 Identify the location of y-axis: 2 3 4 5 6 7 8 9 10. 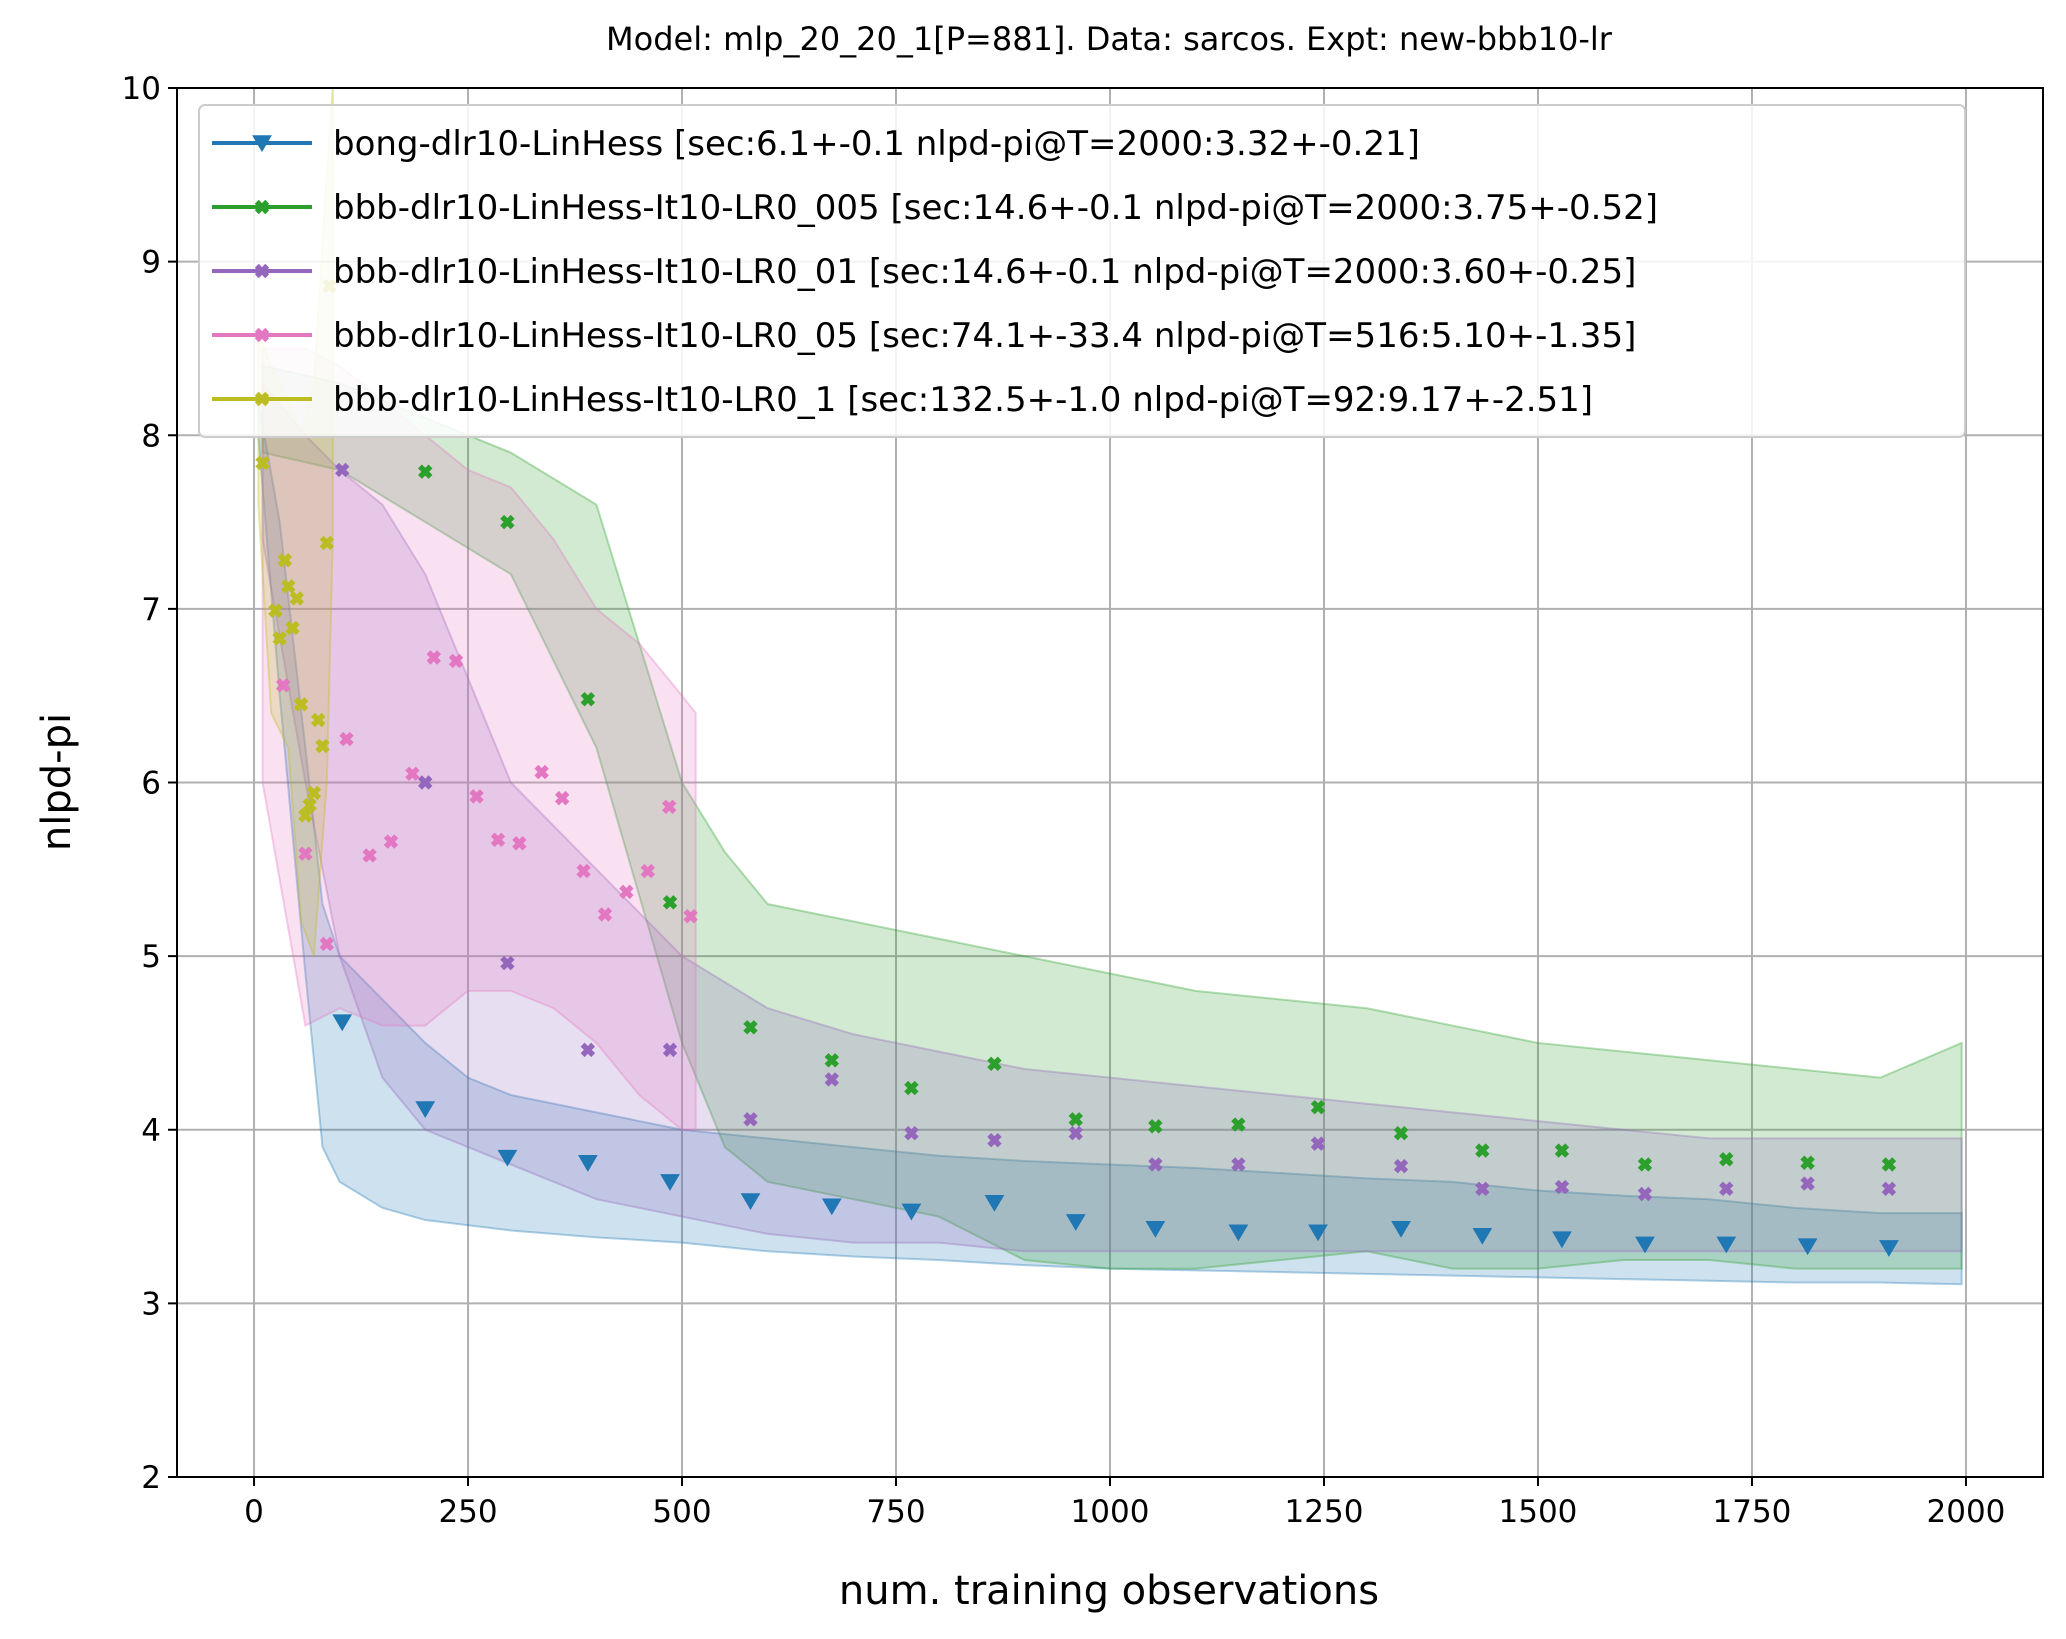
(149, 783).